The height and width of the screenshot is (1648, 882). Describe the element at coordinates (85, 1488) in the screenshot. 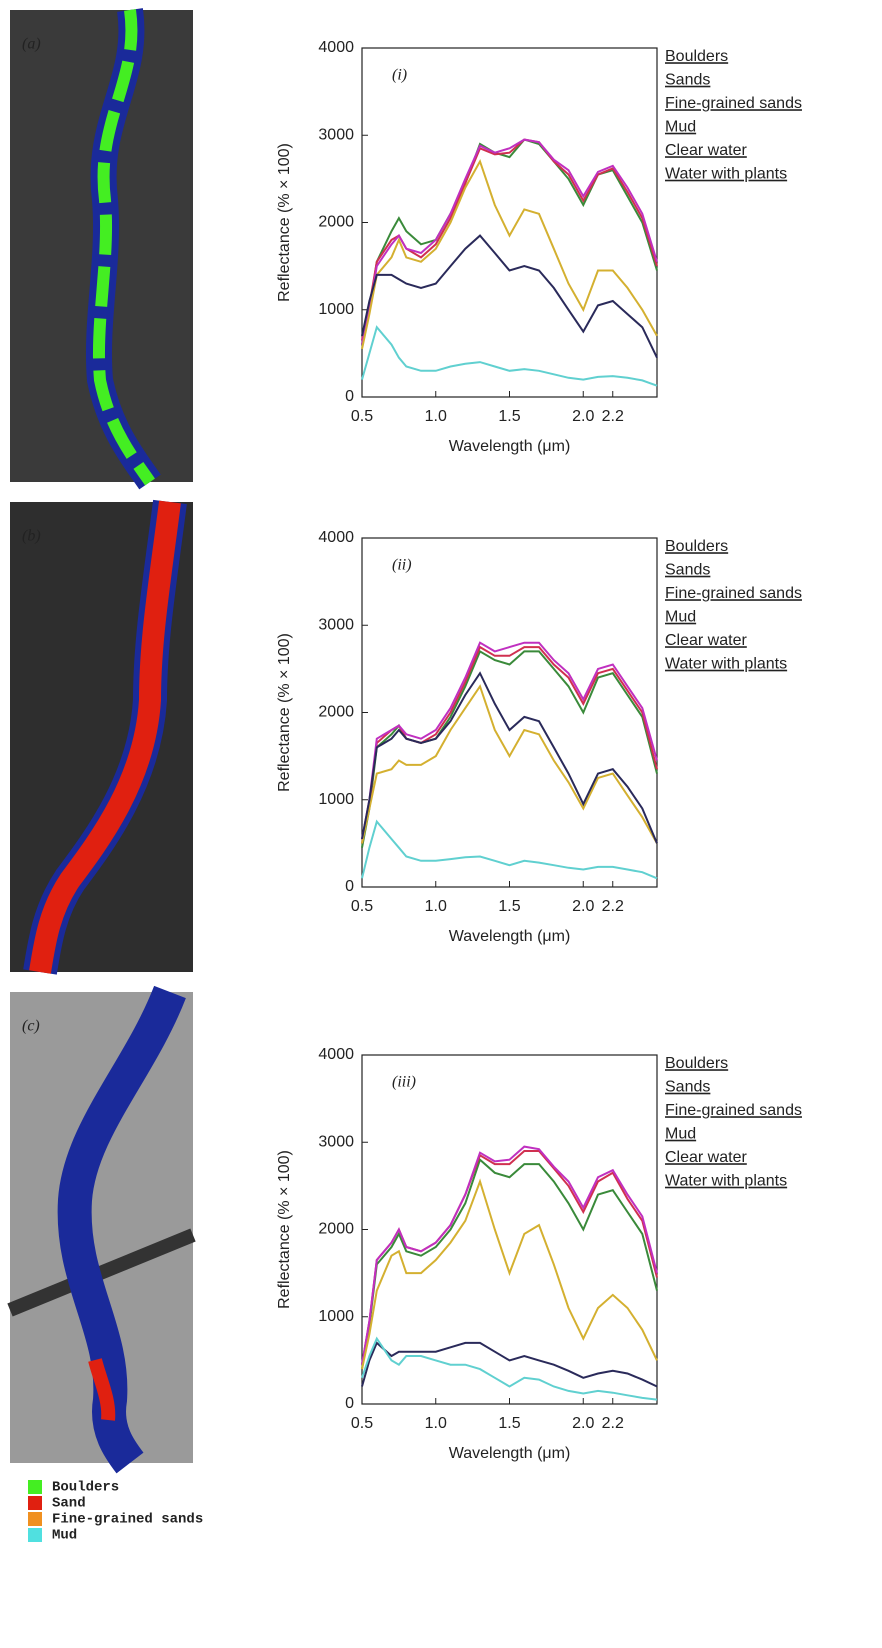

I see `map-legend-label: Boulders` at that location.